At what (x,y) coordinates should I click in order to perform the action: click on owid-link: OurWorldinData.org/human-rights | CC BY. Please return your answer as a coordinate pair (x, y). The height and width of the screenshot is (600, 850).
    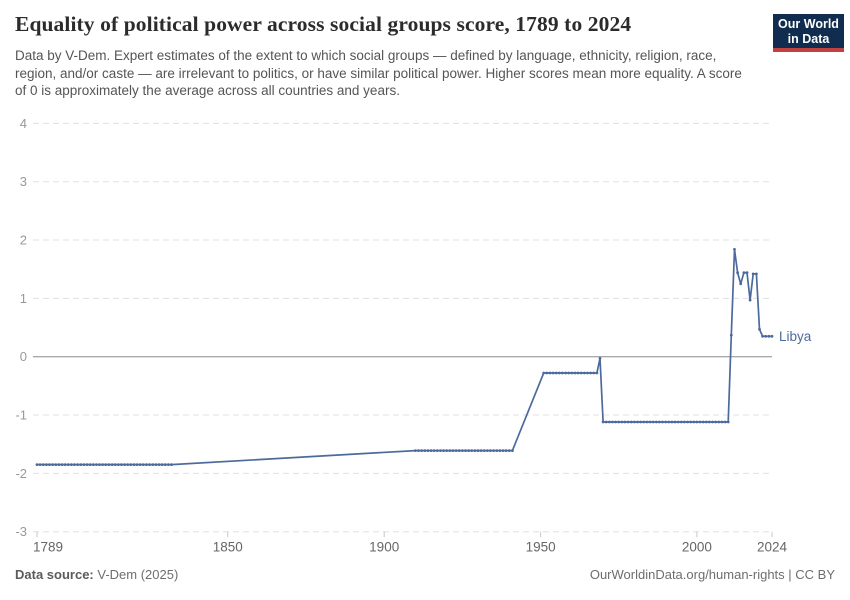
    Looking at the image, I should click on (712, 574).